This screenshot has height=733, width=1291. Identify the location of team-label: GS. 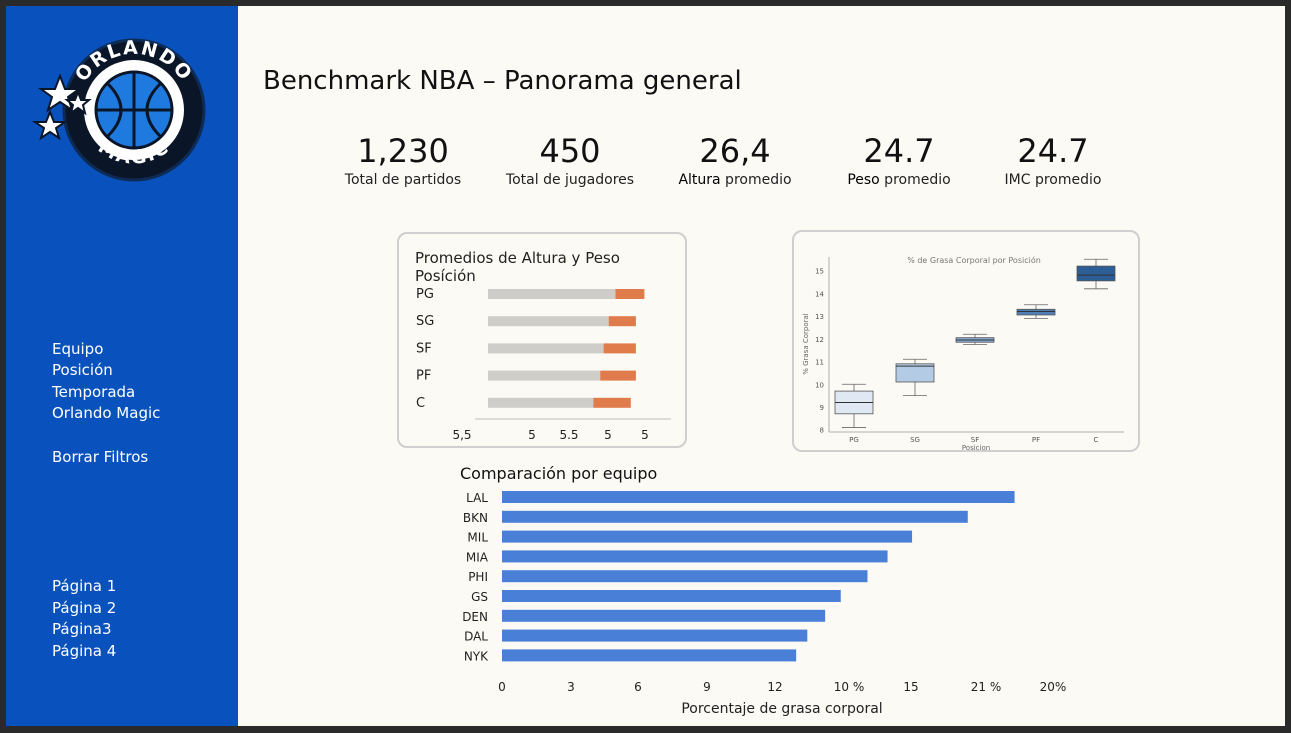
(479, 597).